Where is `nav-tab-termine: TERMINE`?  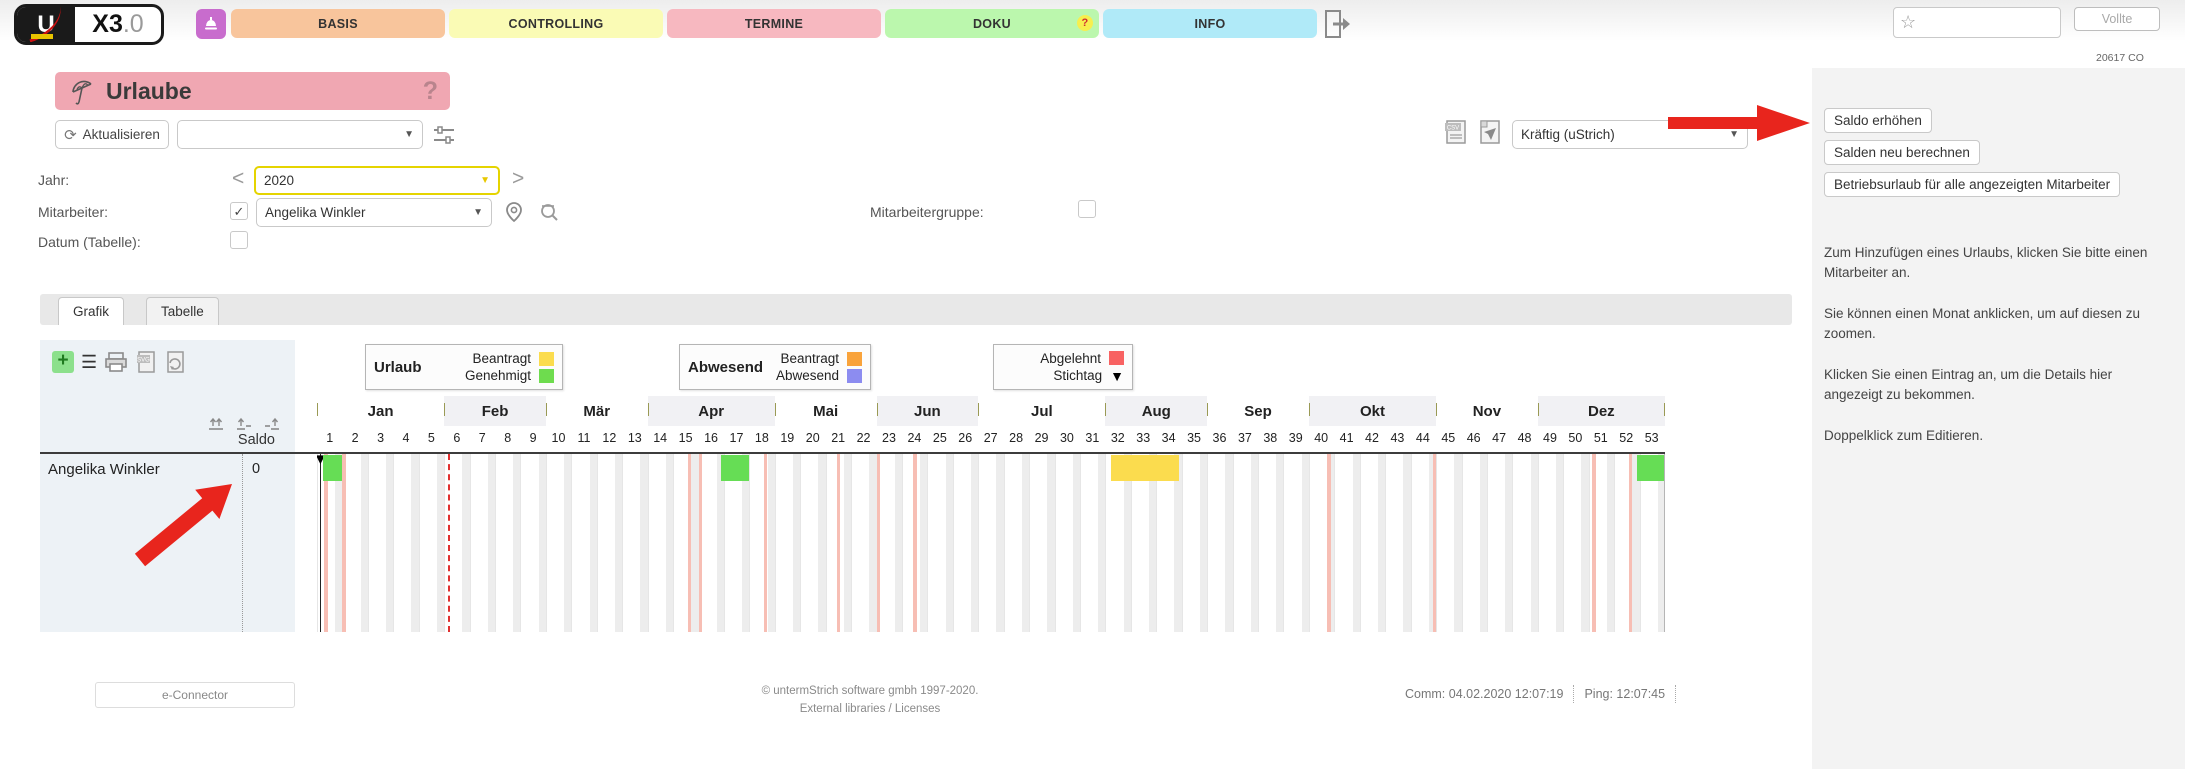 nav-tab-termine: TERMINE is located at coordinates (774, 23).